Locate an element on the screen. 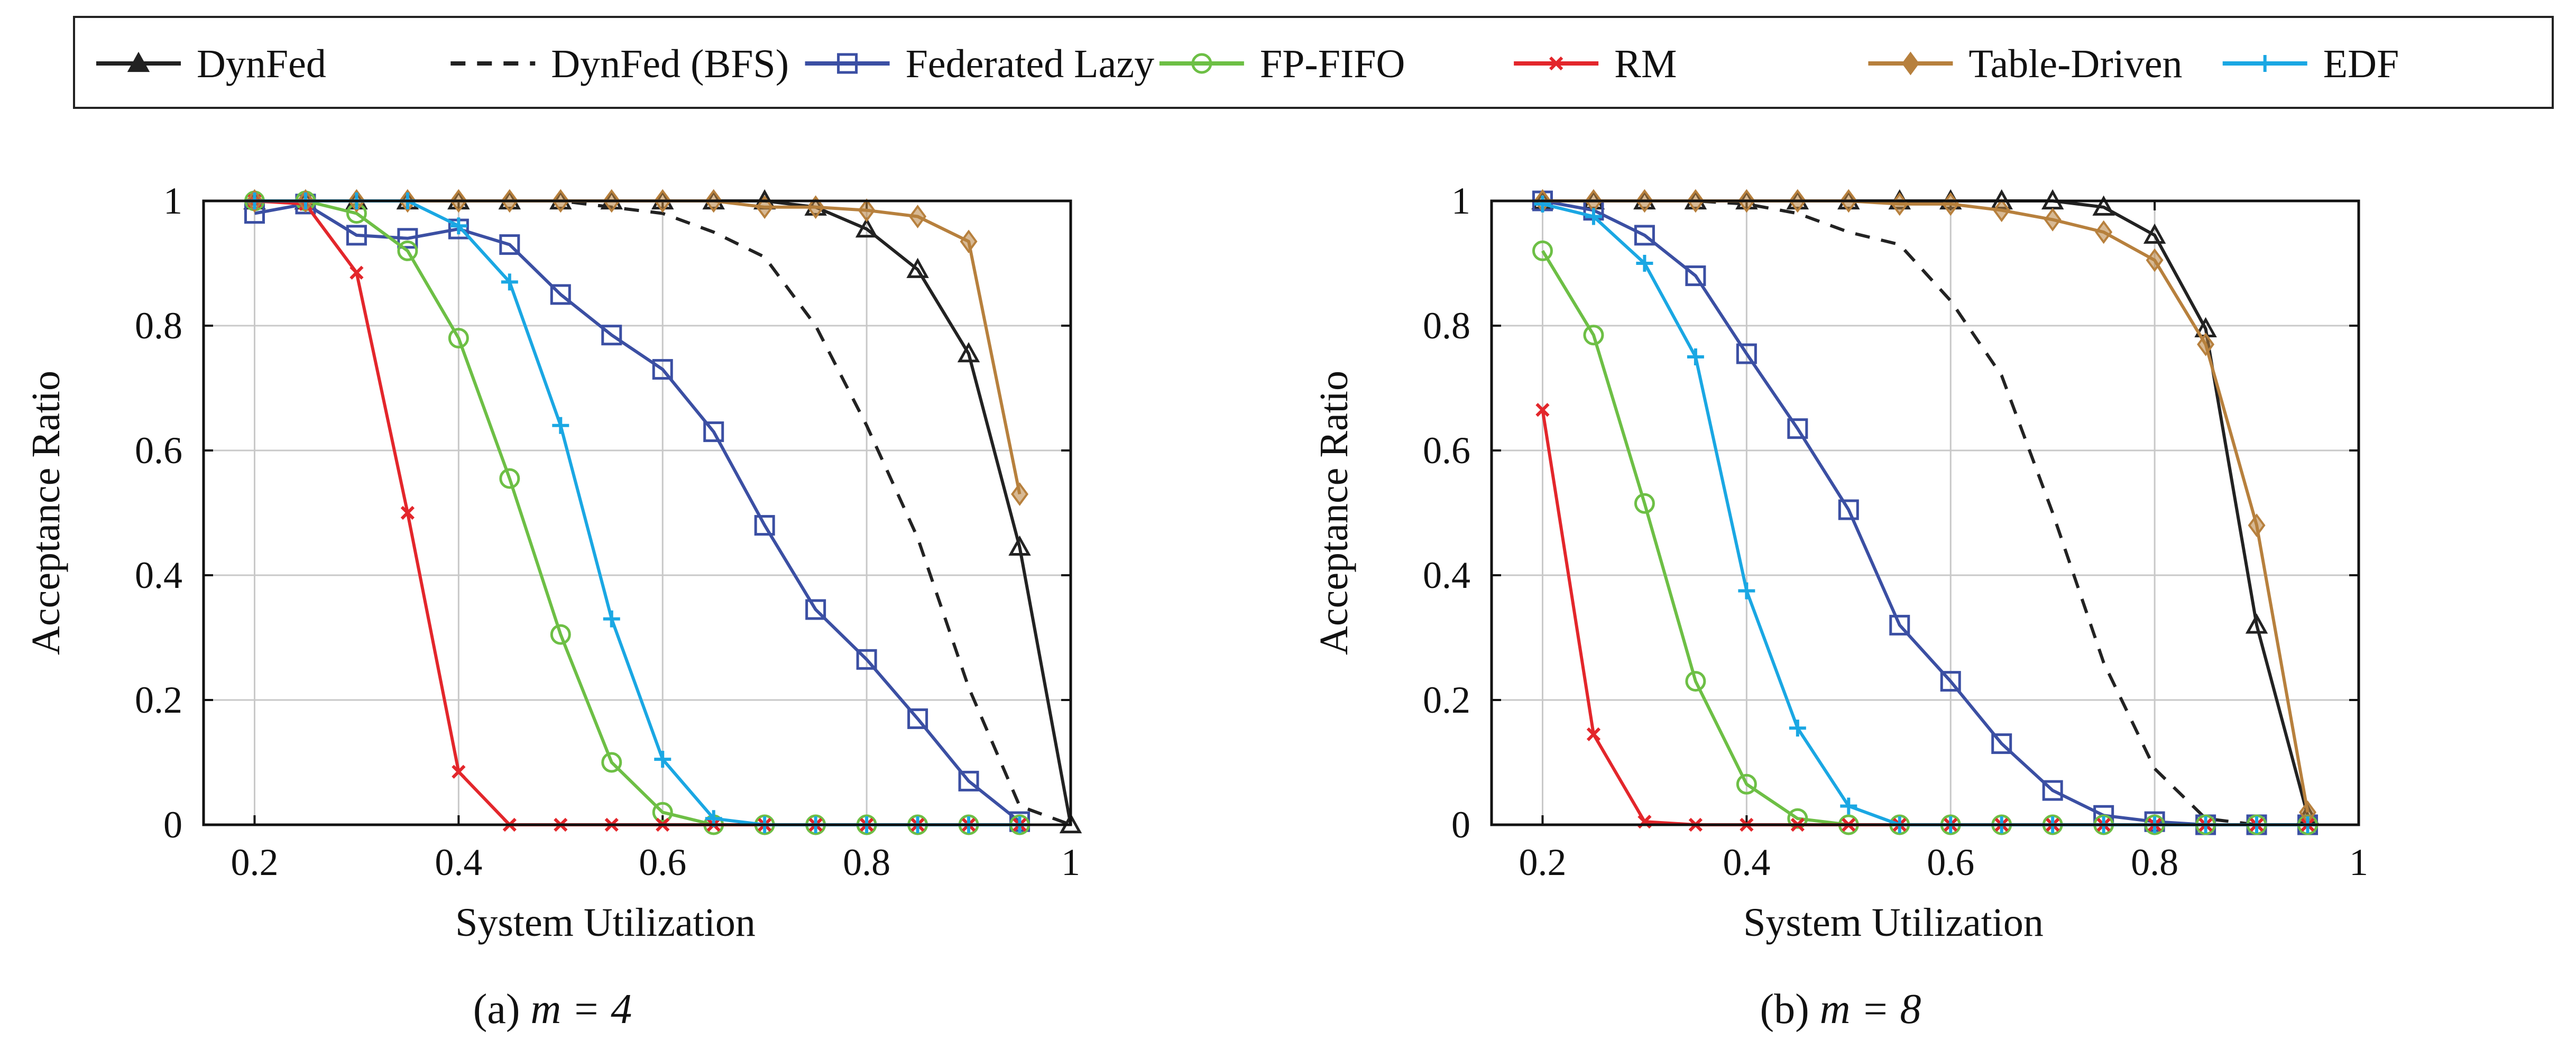 The height and width of the screenshot is (1050, 2576). chart-b-ytick-0-4: 0.4 is located at coordinates (1446, 575).